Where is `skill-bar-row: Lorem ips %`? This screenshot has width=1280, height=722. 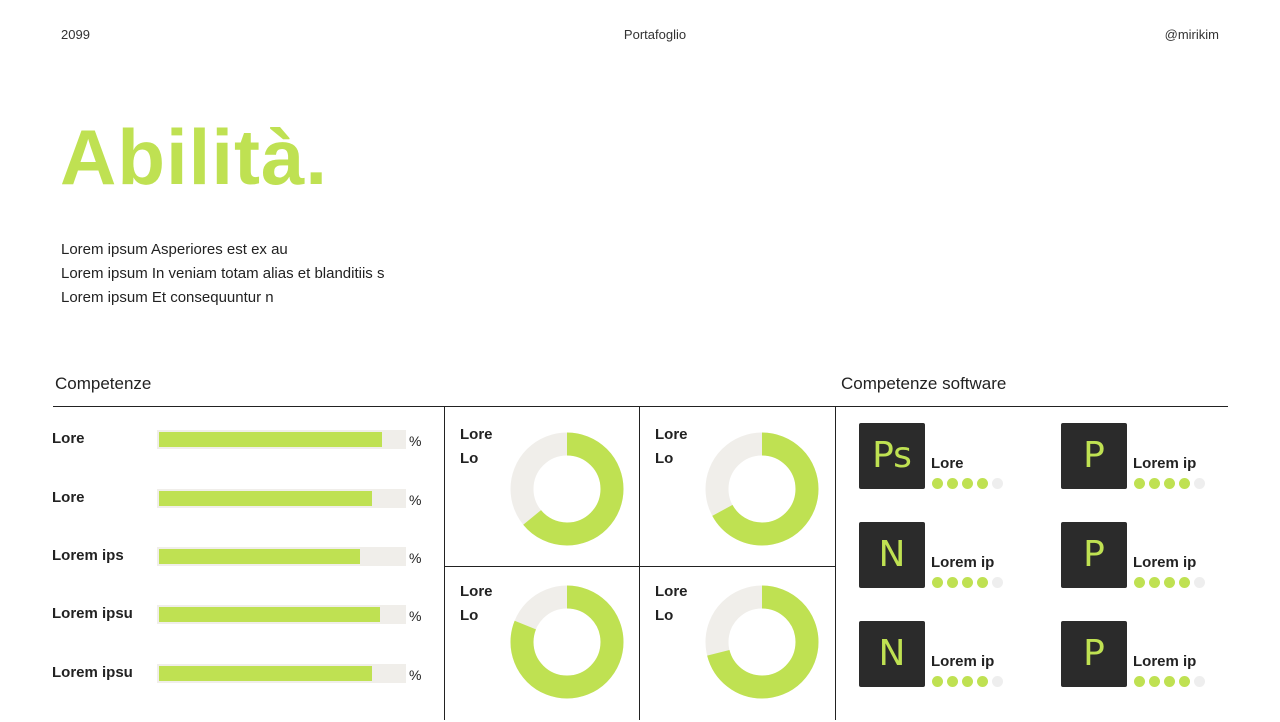 skill-bar-row: Lorem ips % is located at coordinates (220, 560).